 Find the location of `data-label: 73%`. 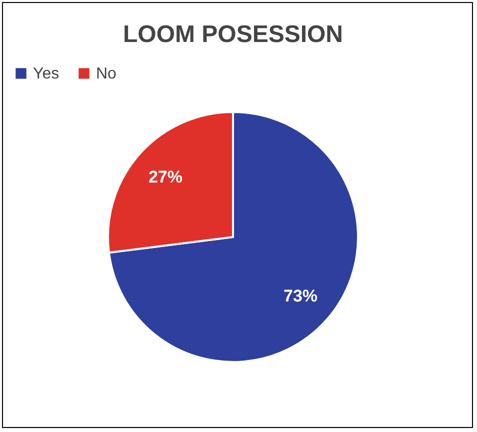

data-label: 73% is located at coordinates (300, 296).